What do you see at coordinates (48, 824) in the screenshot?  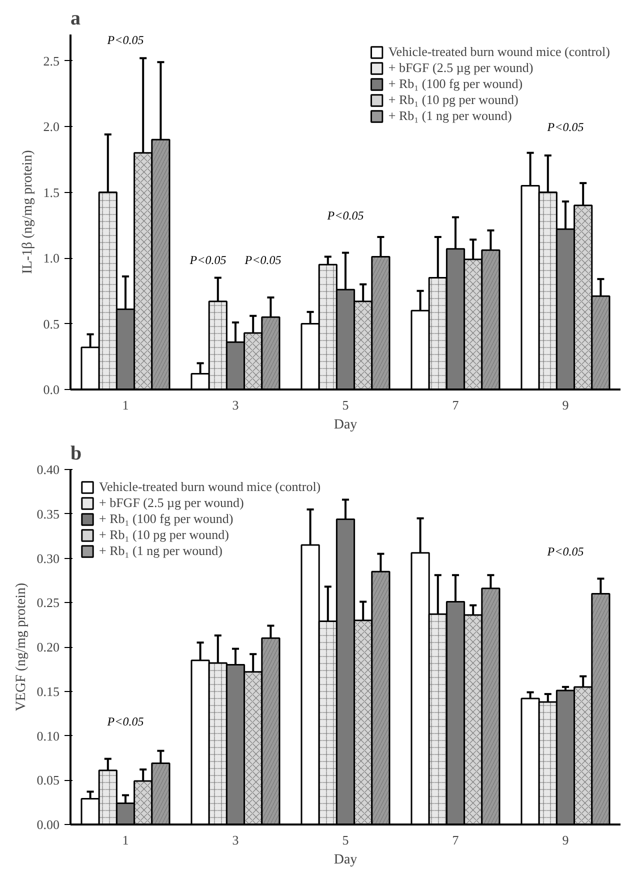 I see `y-tick-label: 0.00` at bounding box center [48, 824].